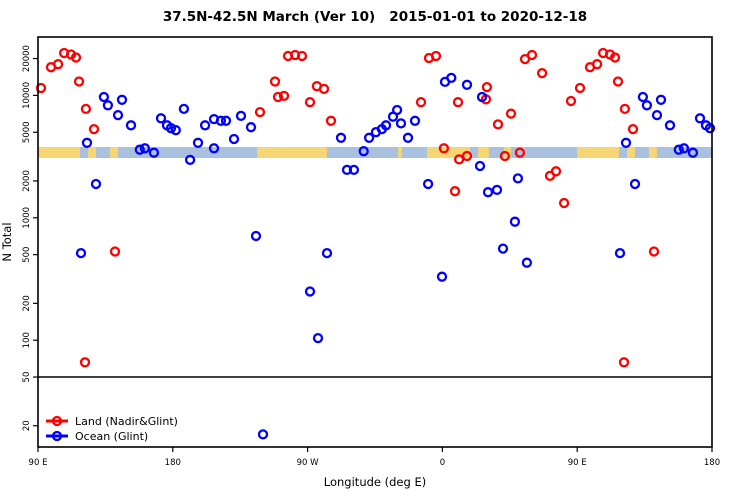 The height and width of the screenshot is (504, 750). What do you see at coordinates (27, 58) in the screenshot?
I see `y-tick-label: 20000` at bounding box center [27, 58].